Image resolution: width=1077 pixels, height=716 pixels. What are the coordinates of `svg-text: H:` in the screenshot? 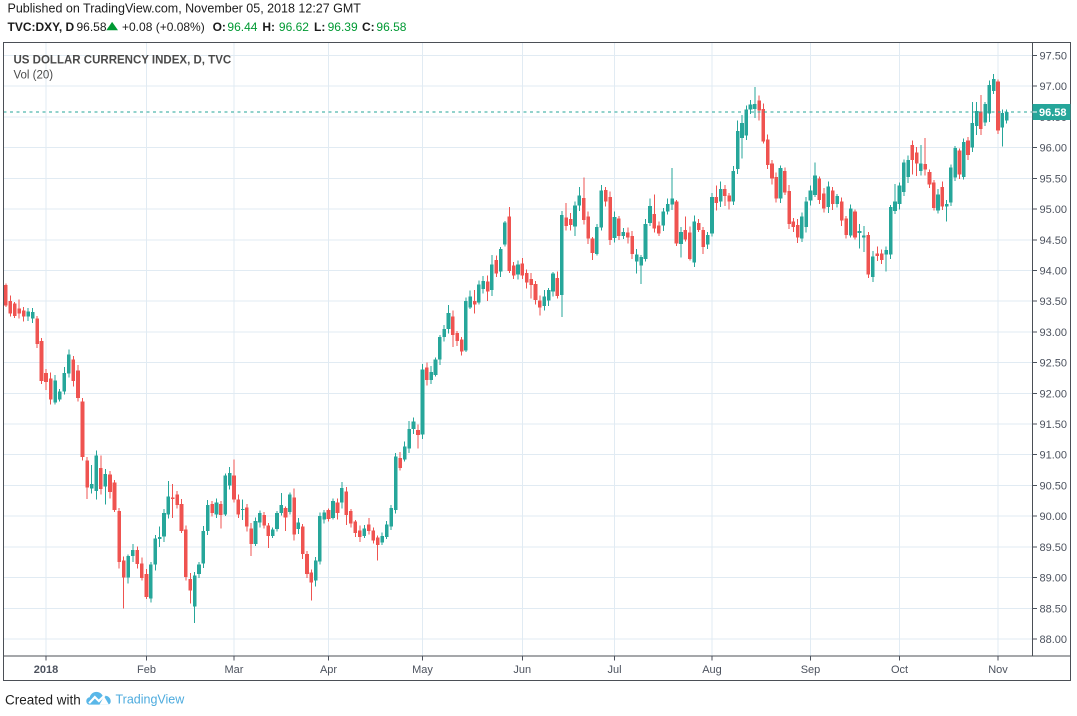 It's located at (268, 27).